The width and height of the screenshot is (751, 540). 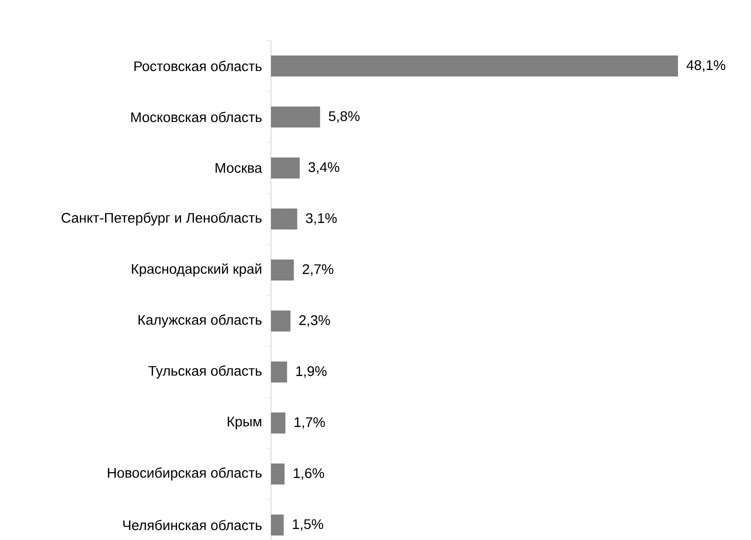 What do you see at coordinates (205, 372) in the screenshot?
I see `y-tick-label: Тульская область` at bounding box center [205, 372].